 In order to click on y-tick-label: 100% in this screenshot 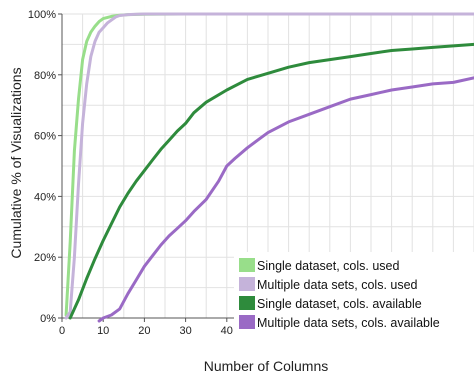, I will do `click(42, 15)`.